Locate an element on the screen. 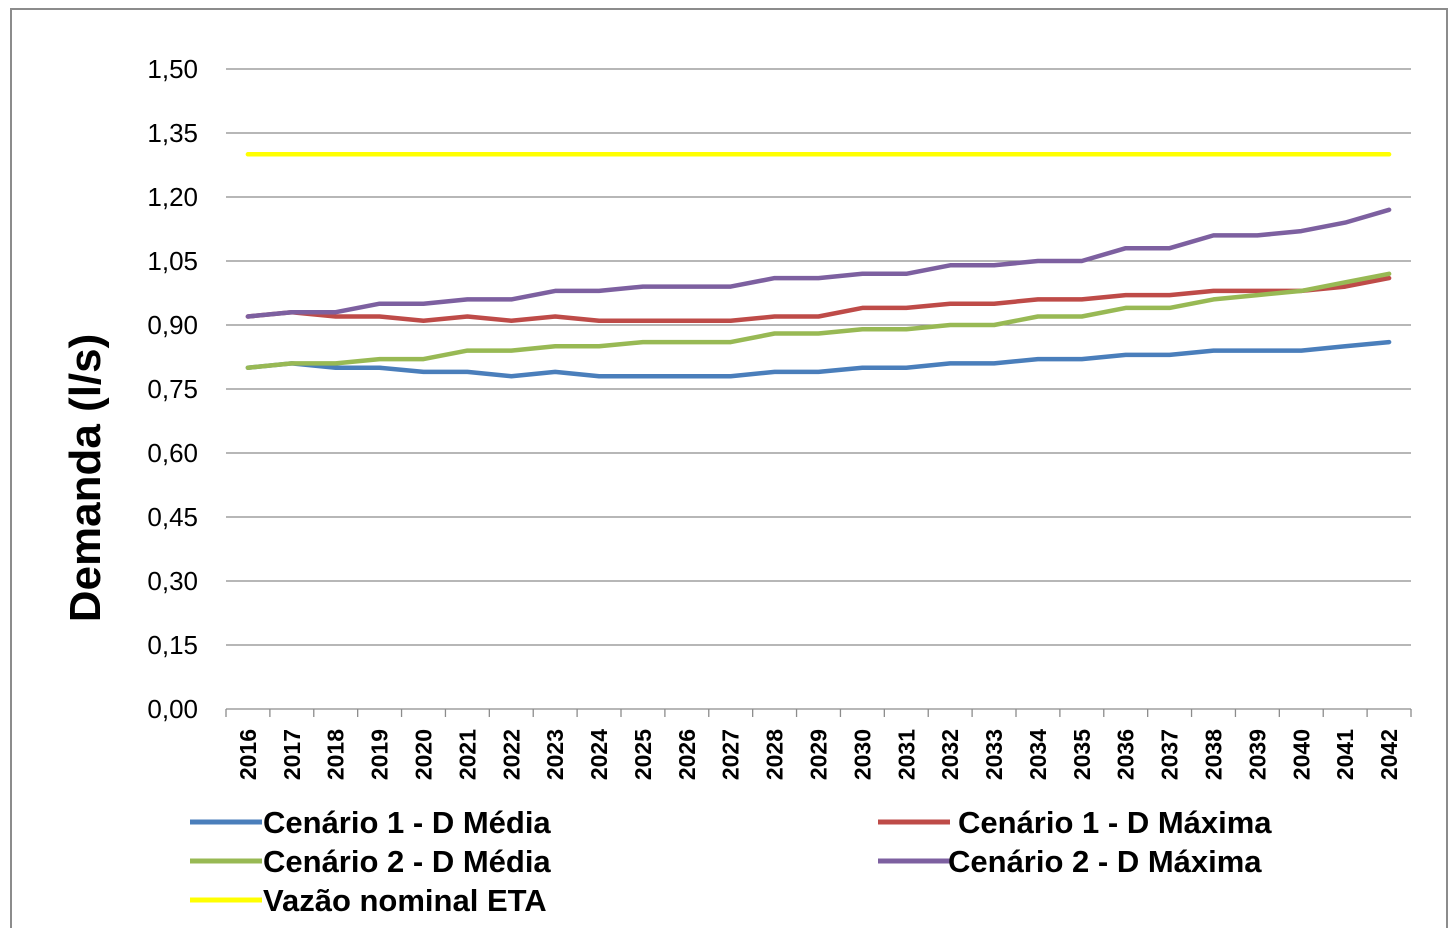 The height and width of the screenshot is (928, 1451). x-tick-label: 2041 is located at coordinates (1345, 754).